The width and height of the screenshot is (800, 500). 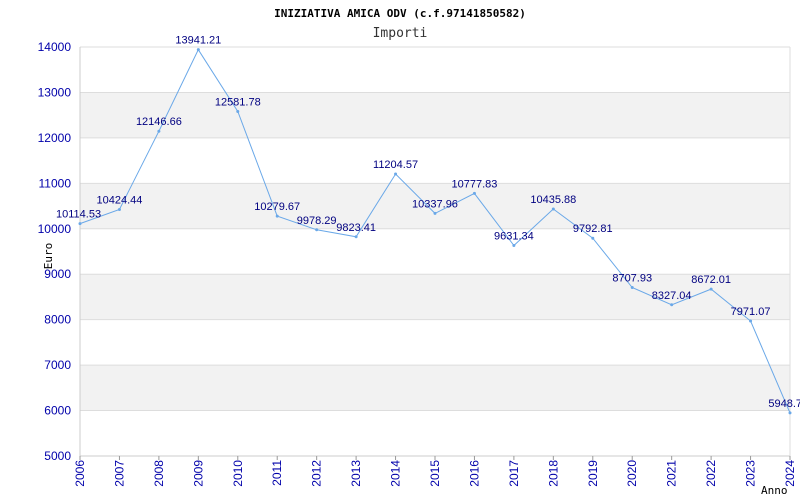 What do you see at coordinates (57, 274) in the screenshot?
I see `y-tick-label: 9000` at bounding box center [57, 274].